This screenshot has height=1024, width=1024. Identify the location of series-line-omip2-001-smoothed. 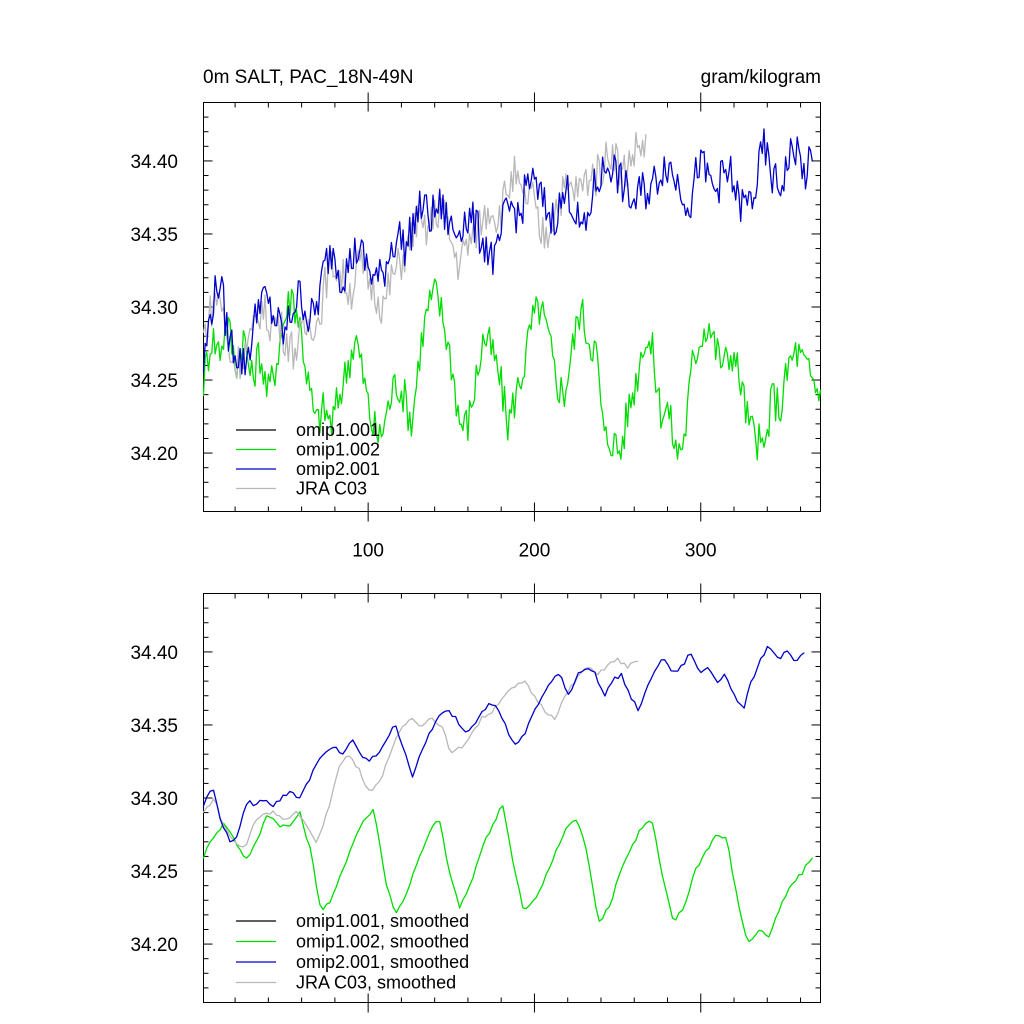
(503, 744).